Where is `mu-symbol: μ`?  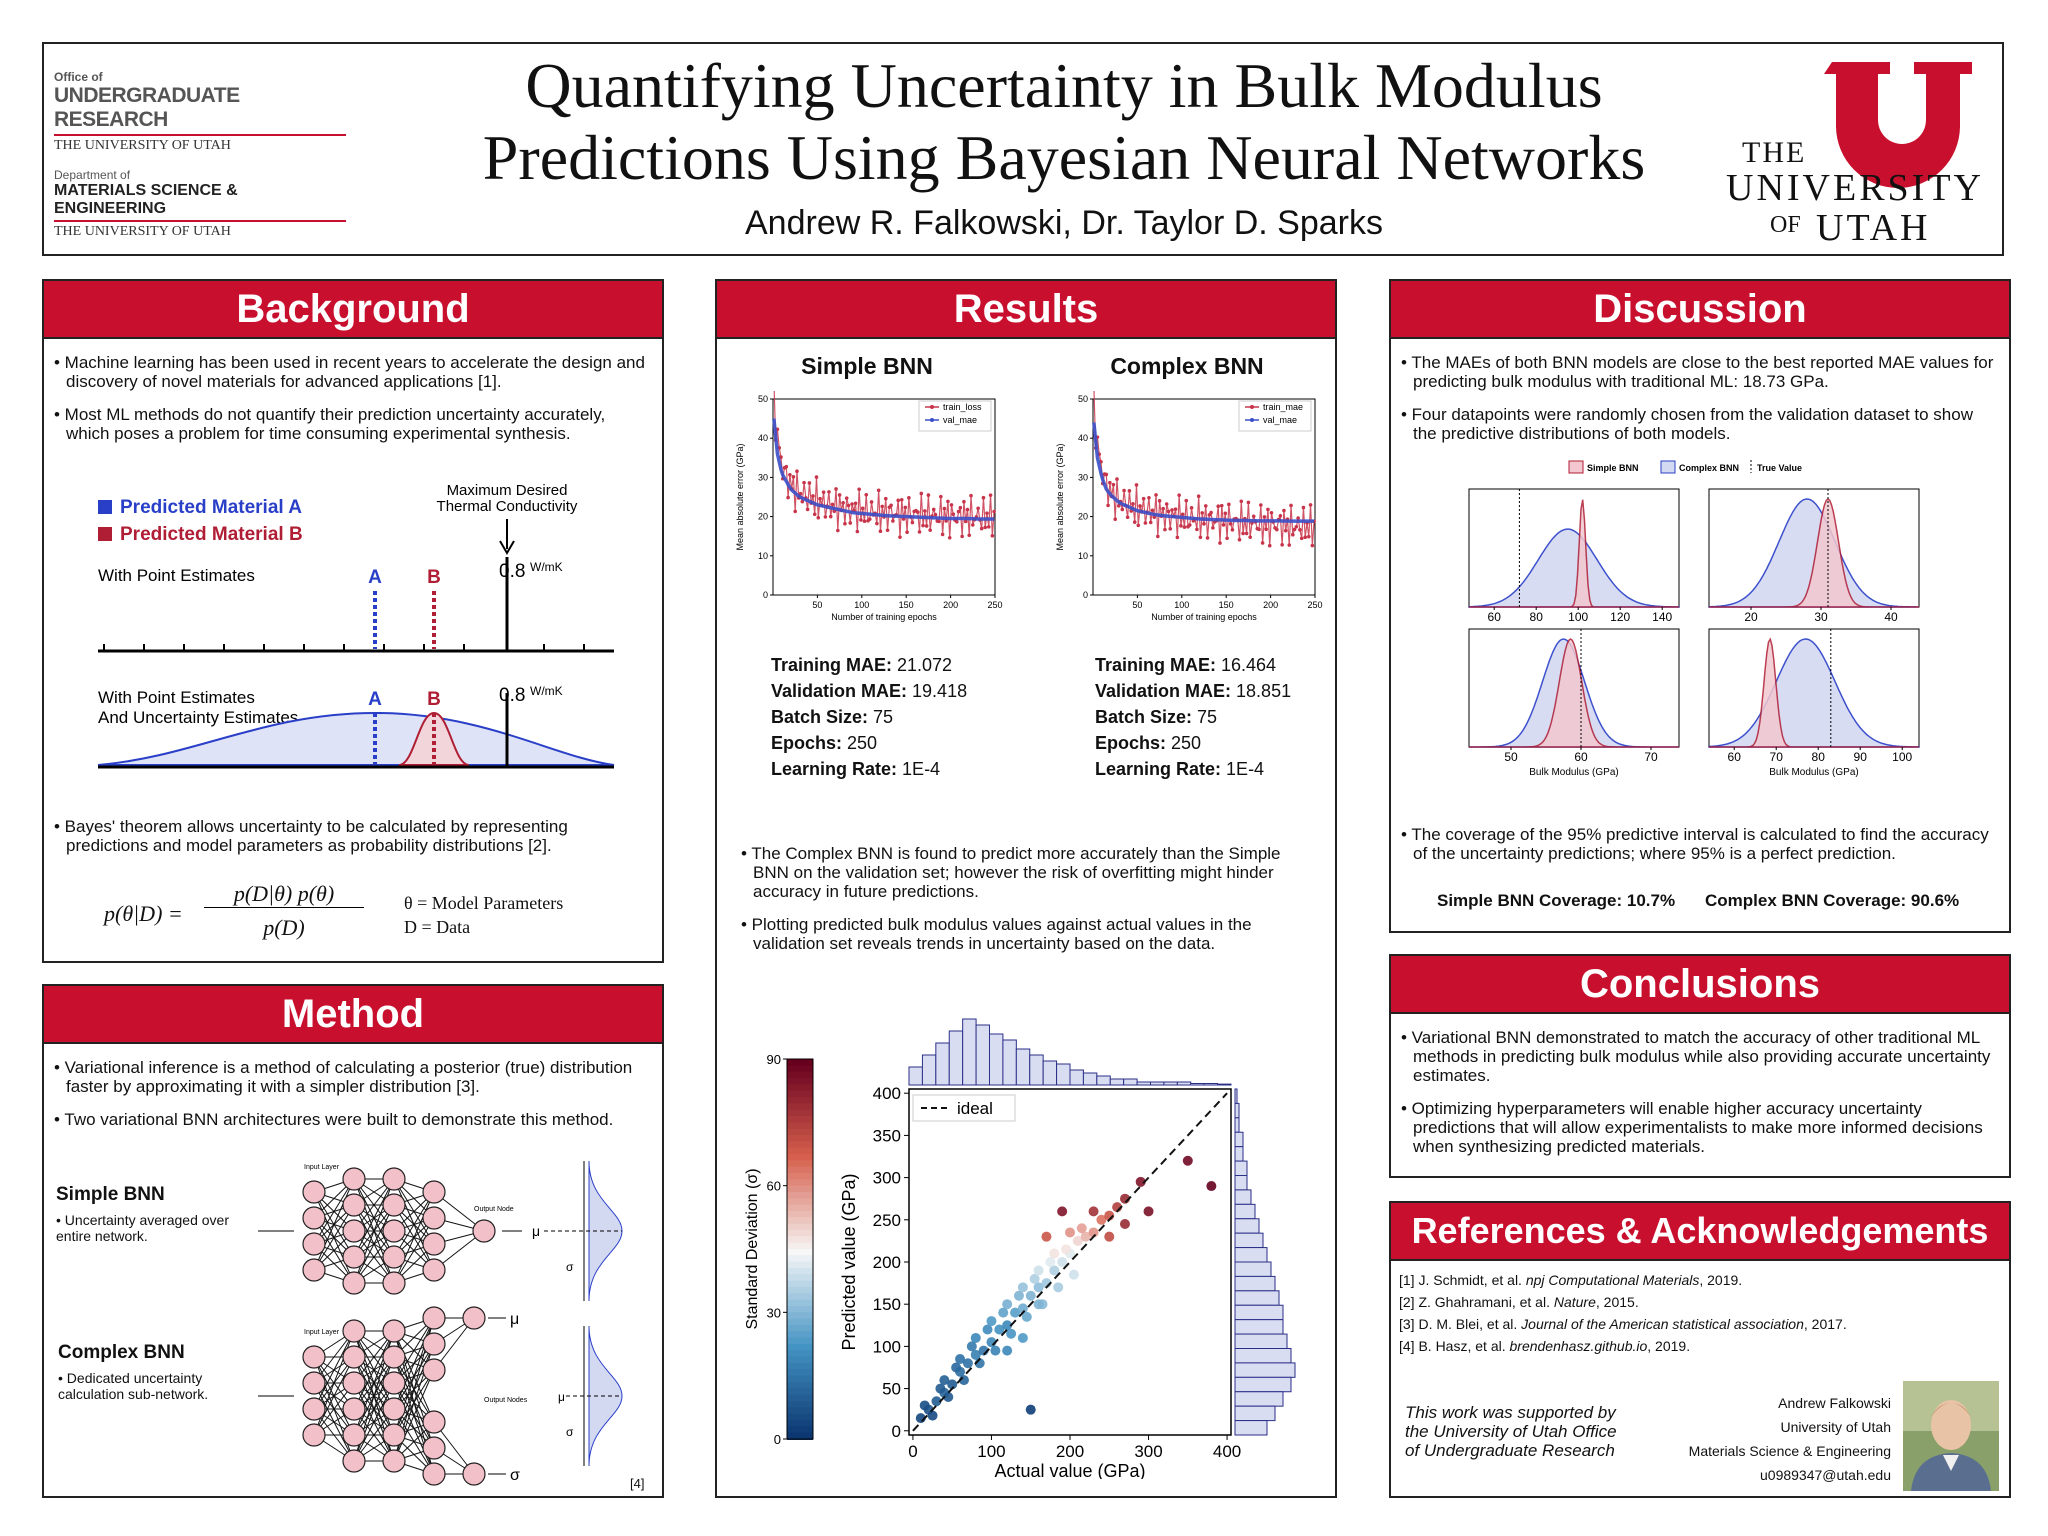 mu-symbol: μ is located at coordinates (536, 1231).